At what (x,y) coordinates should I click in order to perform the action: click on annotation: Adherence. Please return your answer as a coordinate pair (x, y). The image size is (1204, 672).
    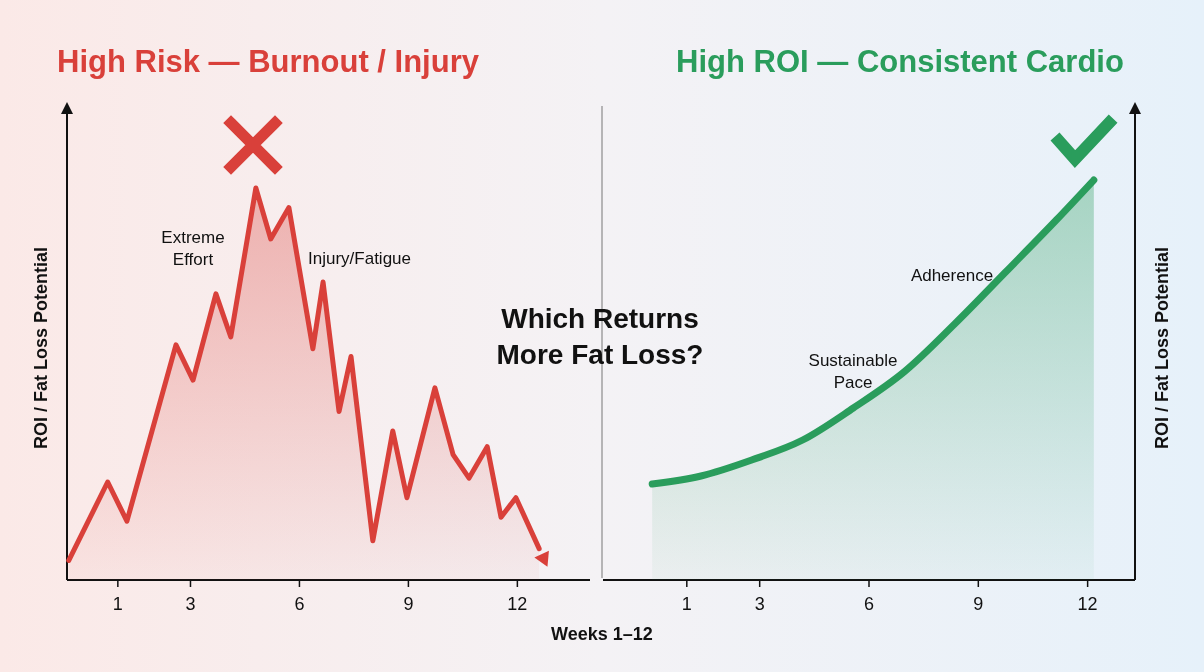
    Looking at the image, I should click on (952, 275).